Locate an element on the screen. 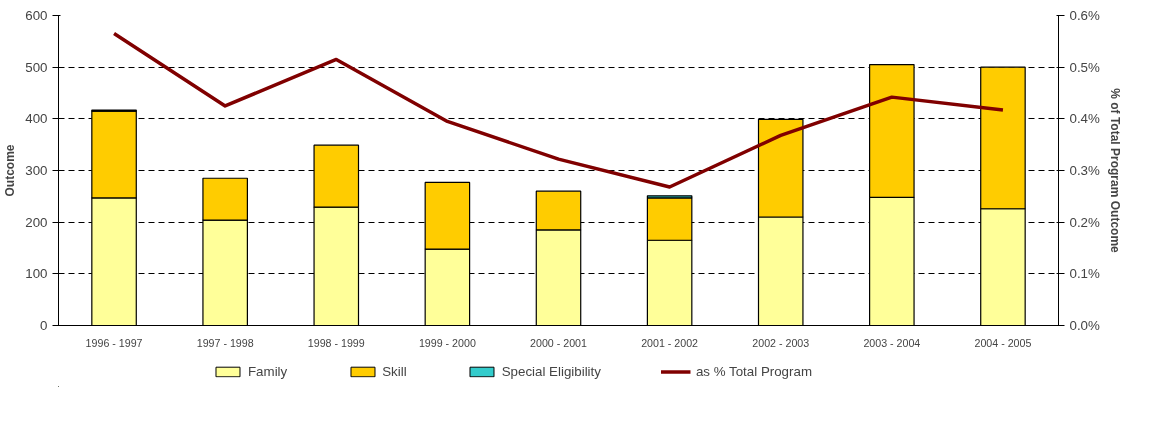 This screenshot has width=1174, height=432. x-tick-label: 1997 - 1998 is located at coordinates (225, 342).